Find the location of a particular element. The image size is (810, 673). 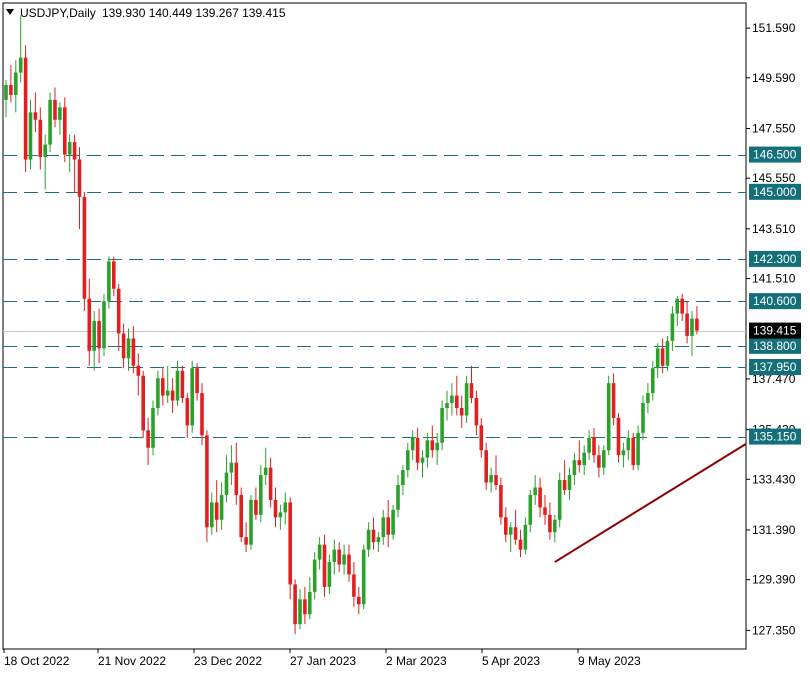

y-tick-label: 133.430 is located at coordinates (774, 479).